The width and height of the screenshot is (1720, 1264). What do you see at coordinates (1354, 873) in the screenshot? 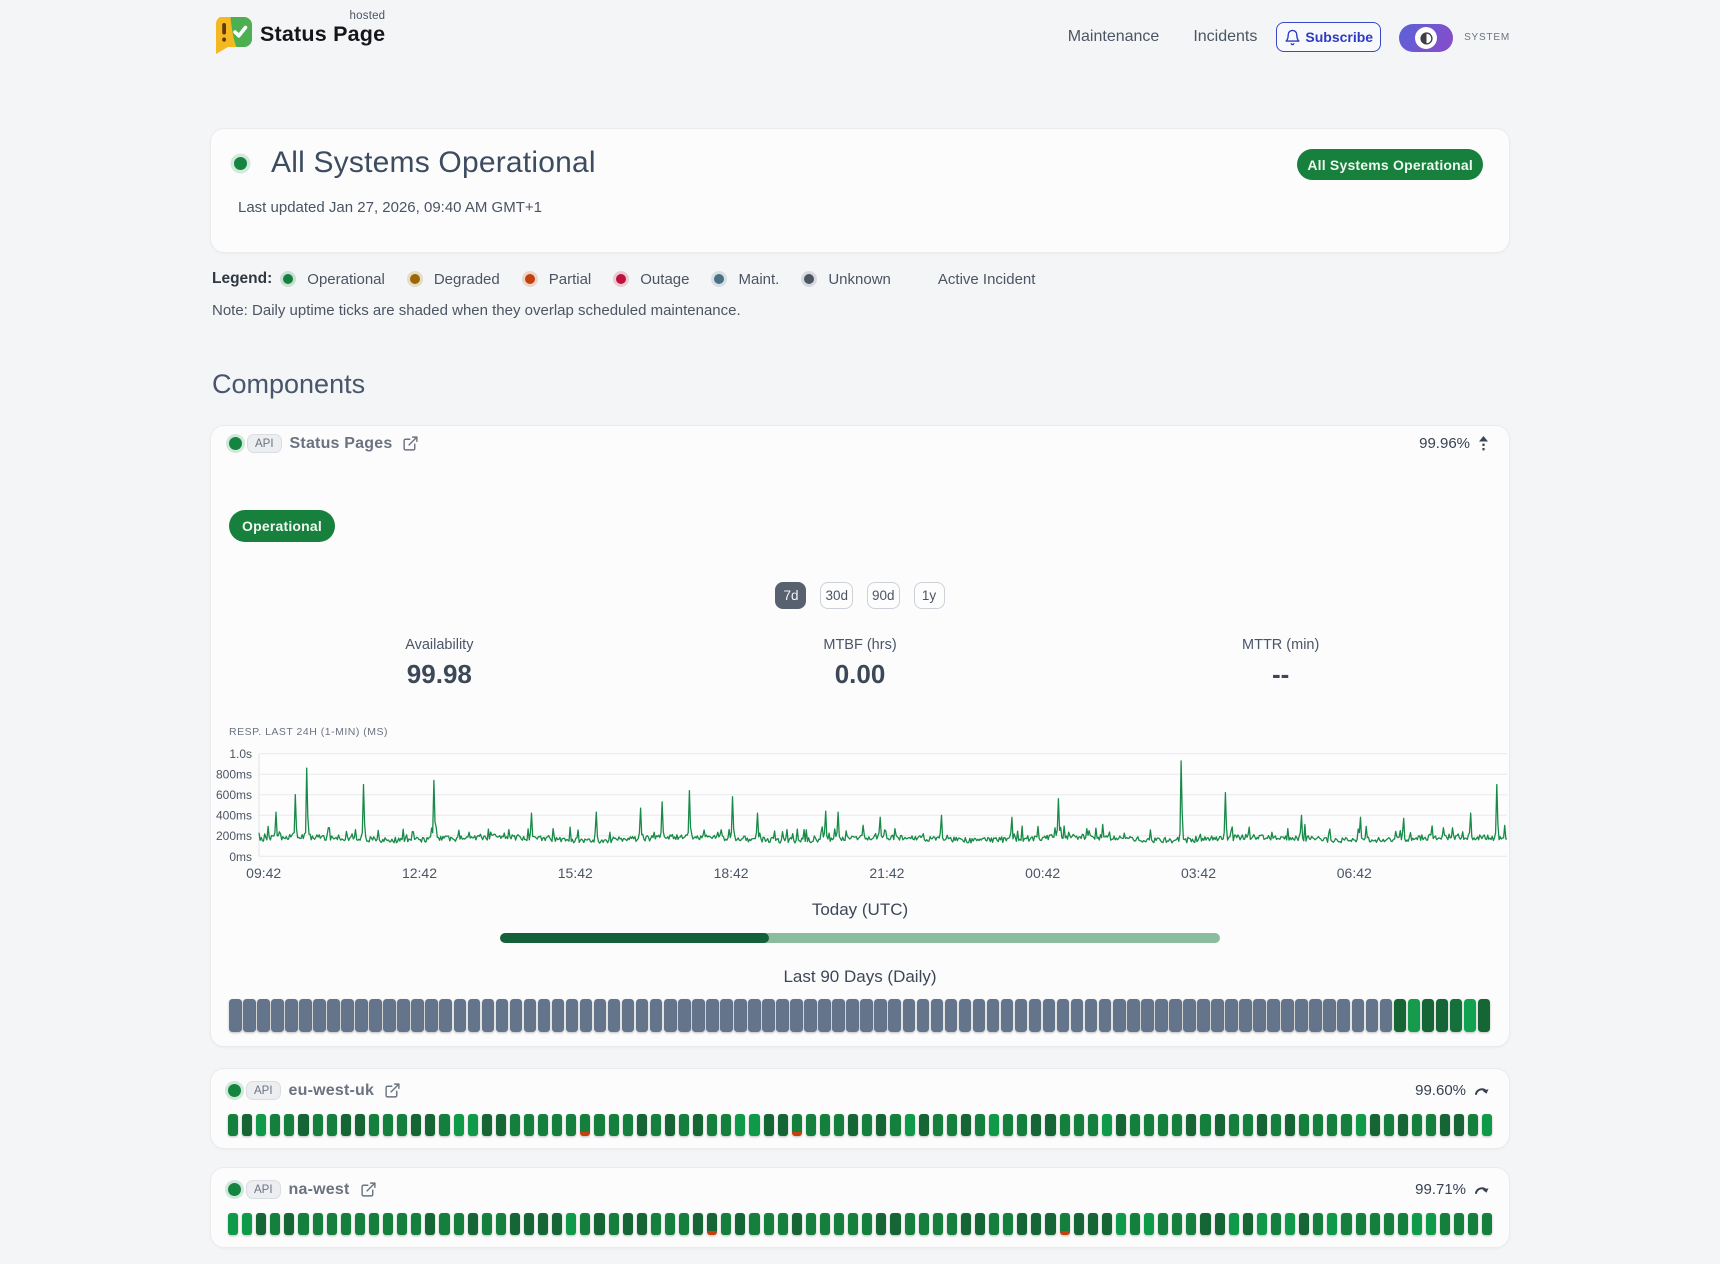
I see `svg-text: 06:42` at bounding box center [1354, 873].